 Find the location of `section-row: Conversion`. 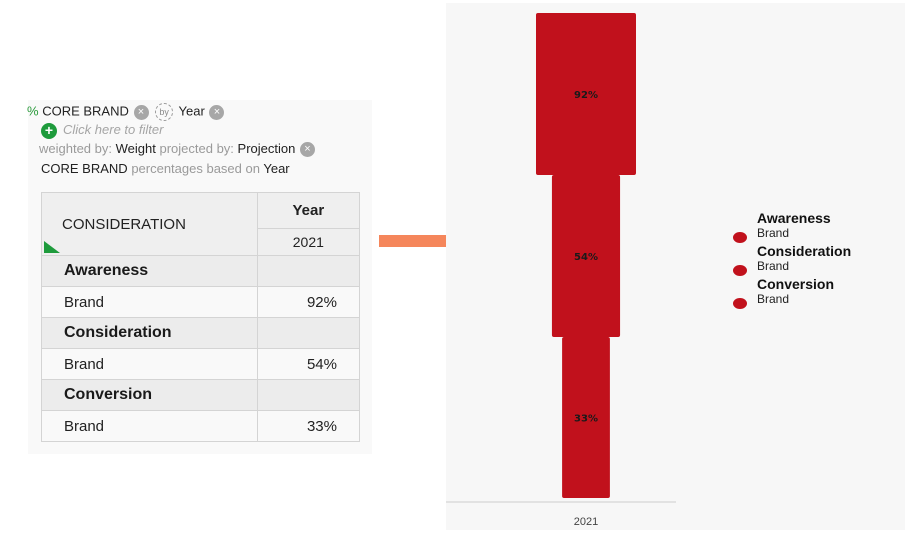

section-row: Conversion is located at coordinates (201, 395).